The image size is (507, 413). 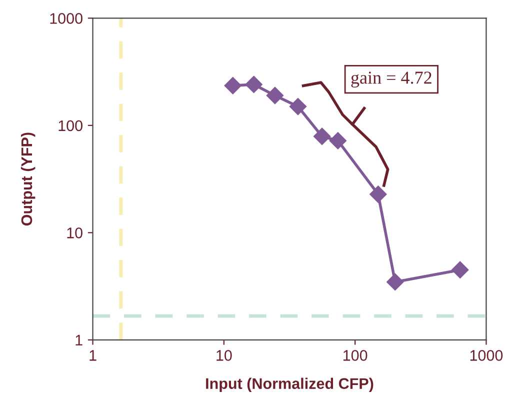 I want to click on annotation: gain = 4.72, so click(x=391, y=80).